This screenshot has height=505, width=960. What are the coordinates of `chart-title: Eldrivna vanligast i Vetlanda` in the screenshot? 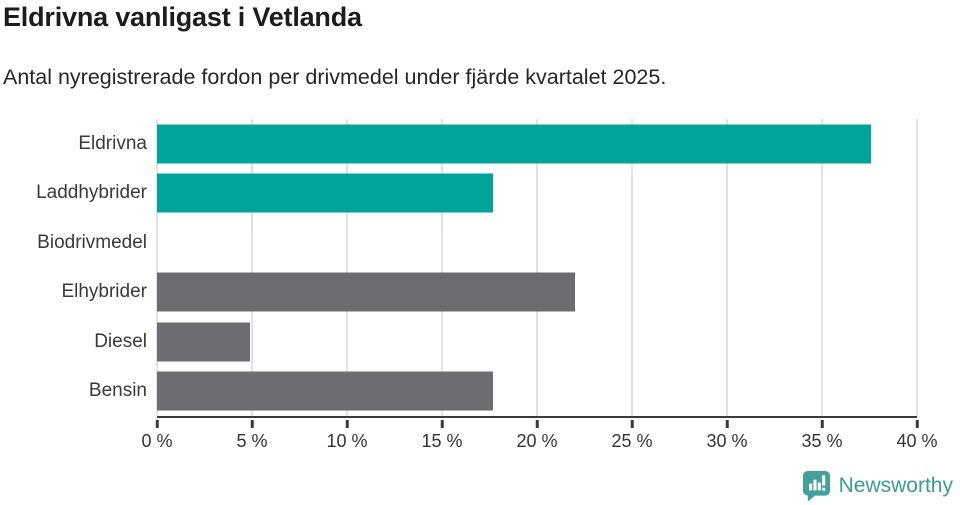 It's located at (182, 17).